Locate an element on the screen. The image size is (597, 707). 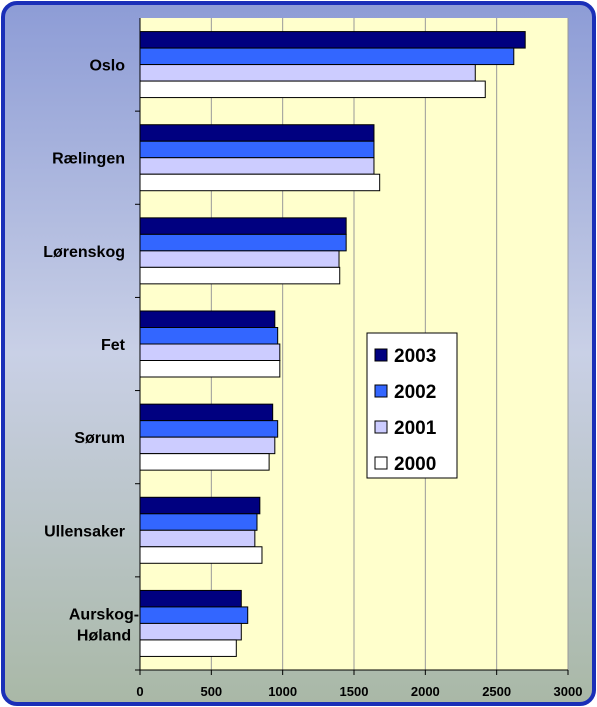
x-tick-label: 1000 is located at coordinates (282, 691).